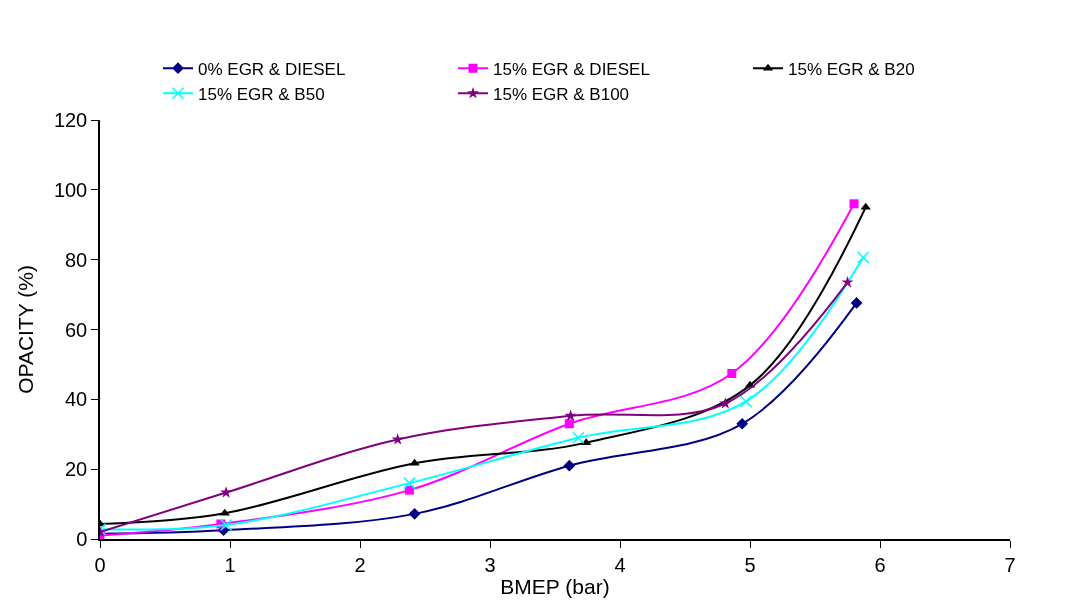 Image resolution: width=1065 pixels, height=607 pixels. I want to click on y-tick-label: 0, so click(82, 539).